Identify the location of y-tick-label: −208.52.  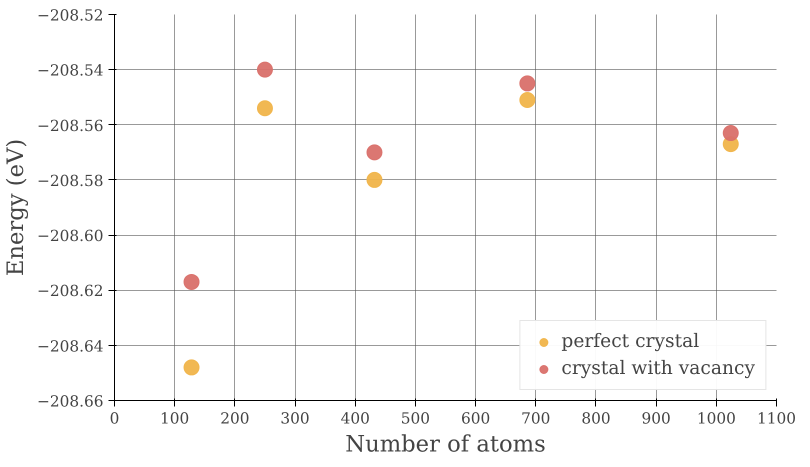
(70, 15).